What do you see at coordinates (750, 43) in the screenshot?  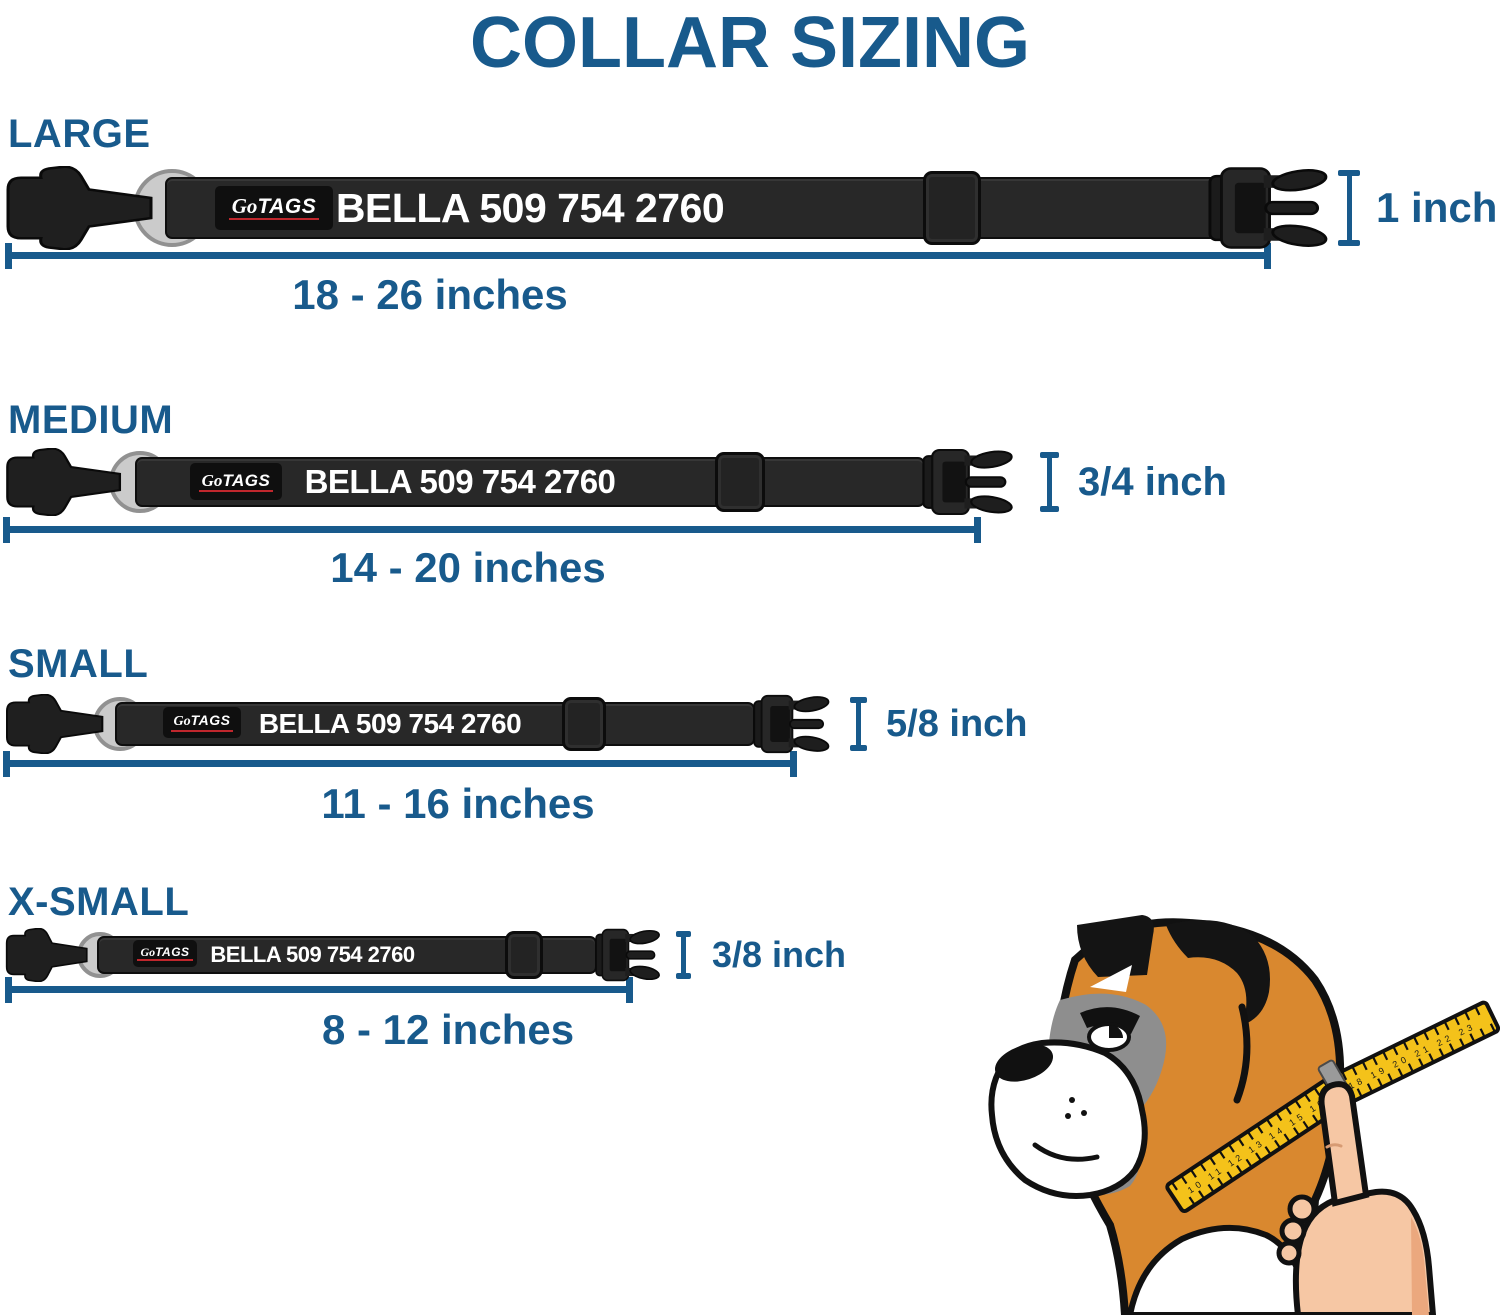 I see `page-title: COLLAR SIZING` at bounding box center [750, 43].